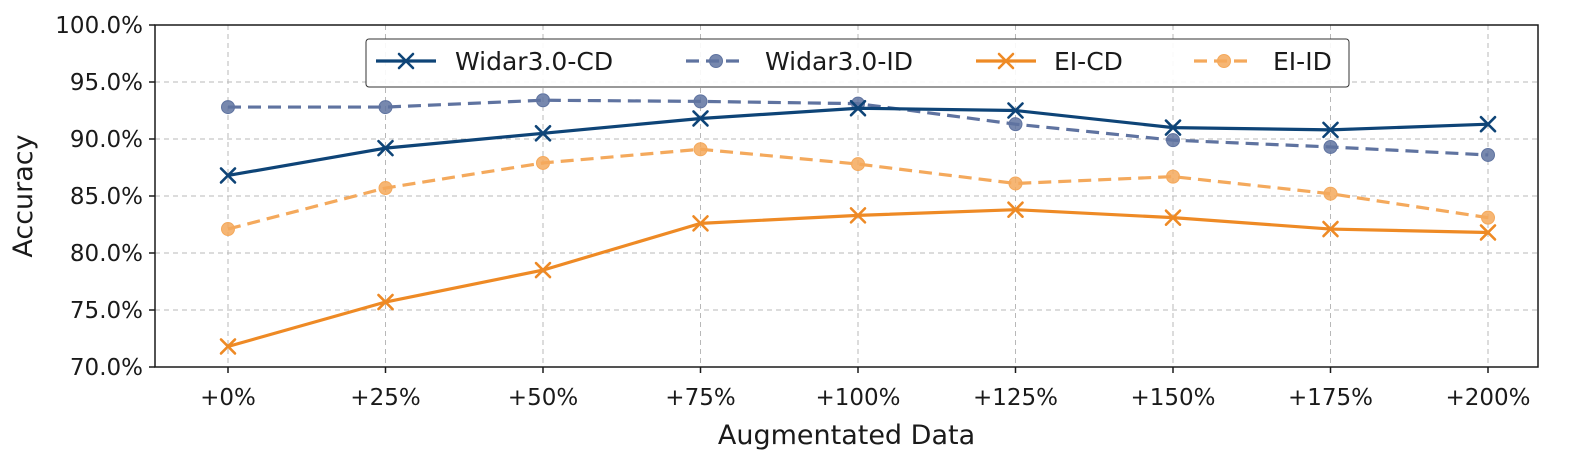  Describe the element at coordinates (534, 61) in the screenshot. I see `legend-label: Widar3.0-CD` at that location.